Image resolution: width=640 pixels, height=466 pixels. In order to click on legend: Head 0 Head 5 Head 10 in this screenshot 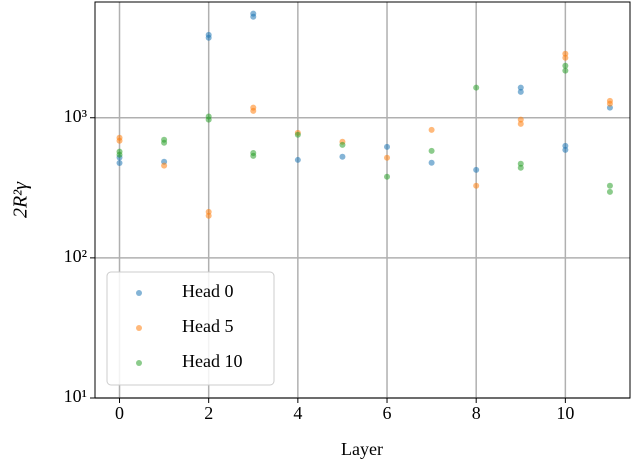, I will do `click(190, 328)`.